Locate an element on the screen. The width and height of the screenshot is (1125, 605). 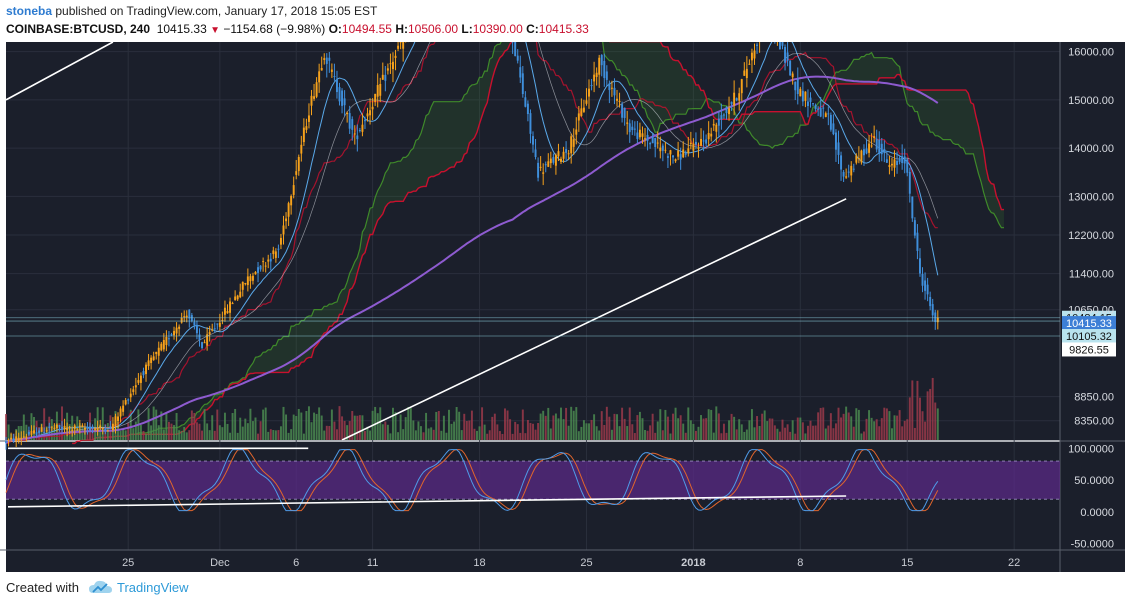
author-link: stoneba is located at coordinates (29, 11).